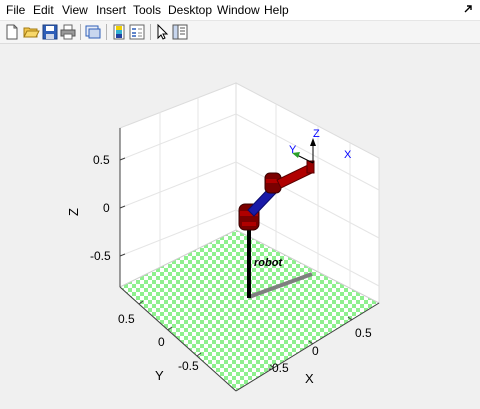 Image resolution: width=480 pixels, height=409 pixels. What do you see at coordinates (68, 32) in the screenshot?
I see `print-icon` at bounding box center [68, 32].